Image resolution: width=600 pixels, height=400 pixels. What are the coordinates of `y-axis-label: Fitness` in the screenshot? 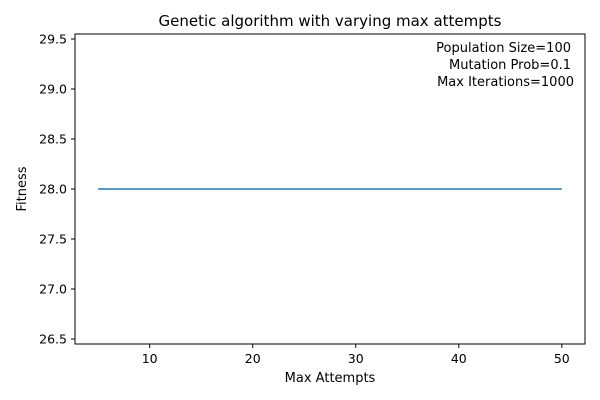 It's located at (22, 188).